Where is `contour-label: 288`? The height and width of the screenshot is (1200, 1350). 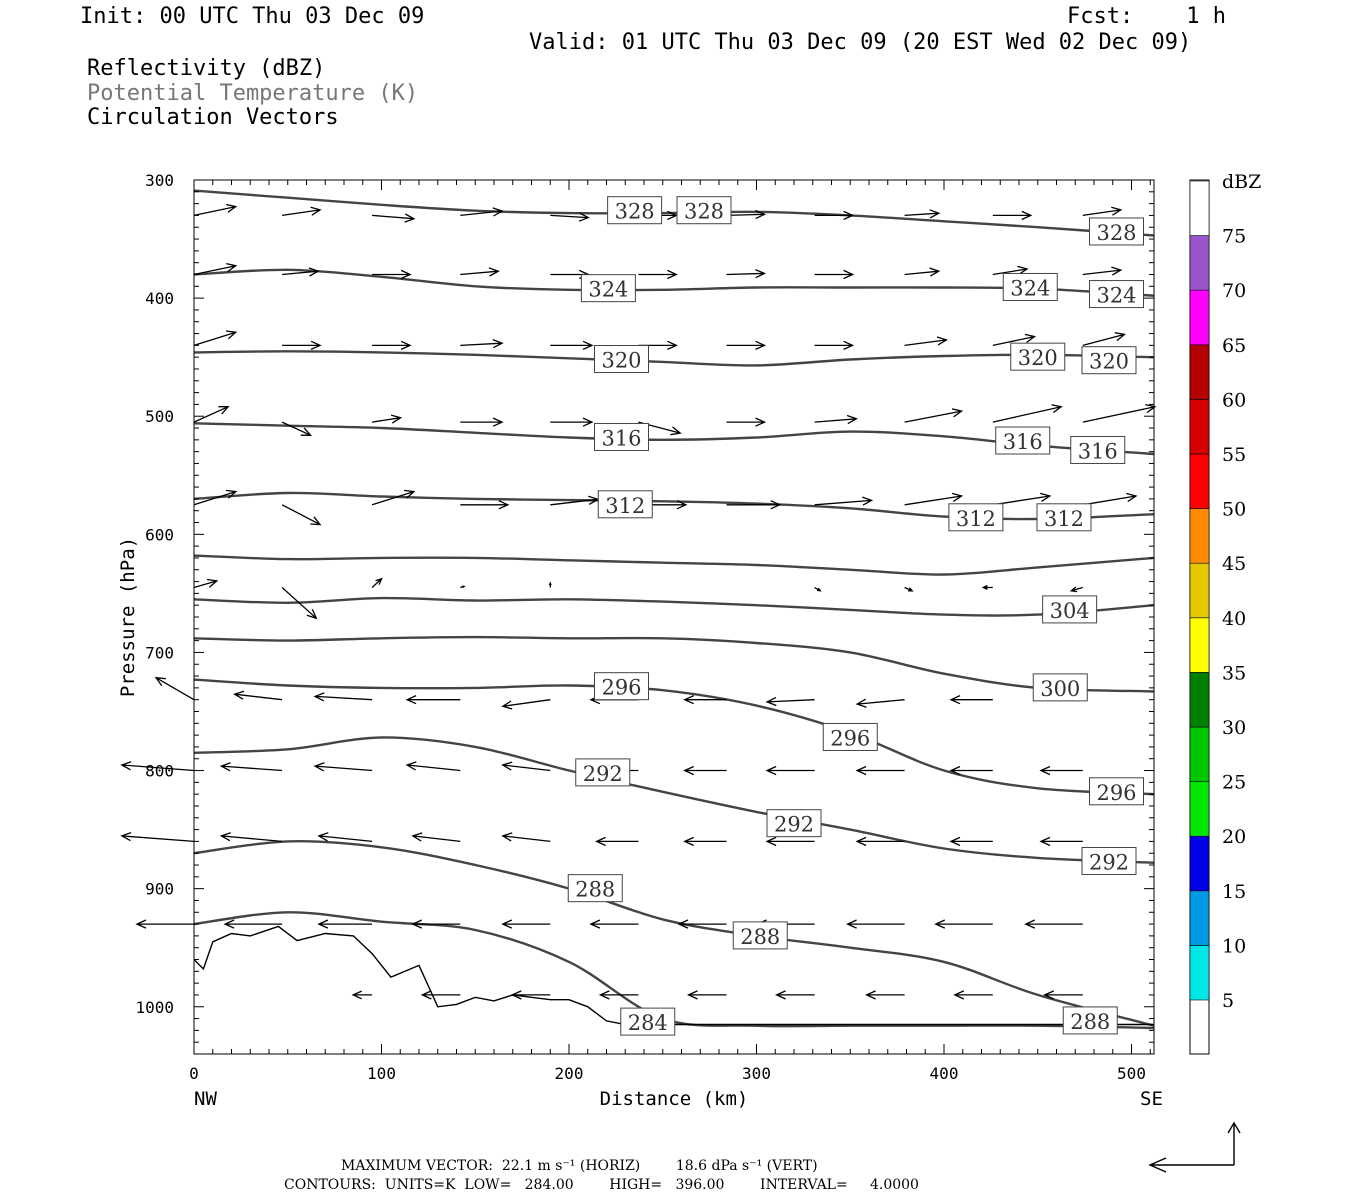 contour-label: 288 is located at coordinates (1090, 1022).